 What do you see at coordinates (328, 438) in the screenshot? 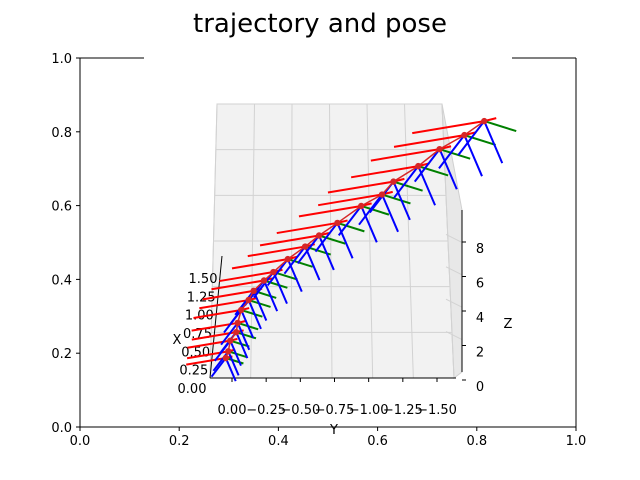
I see `outer-x-ticks: 0.0 0.2 0.4 0.6 0.8 1.0` at bounding box center [328, 438].